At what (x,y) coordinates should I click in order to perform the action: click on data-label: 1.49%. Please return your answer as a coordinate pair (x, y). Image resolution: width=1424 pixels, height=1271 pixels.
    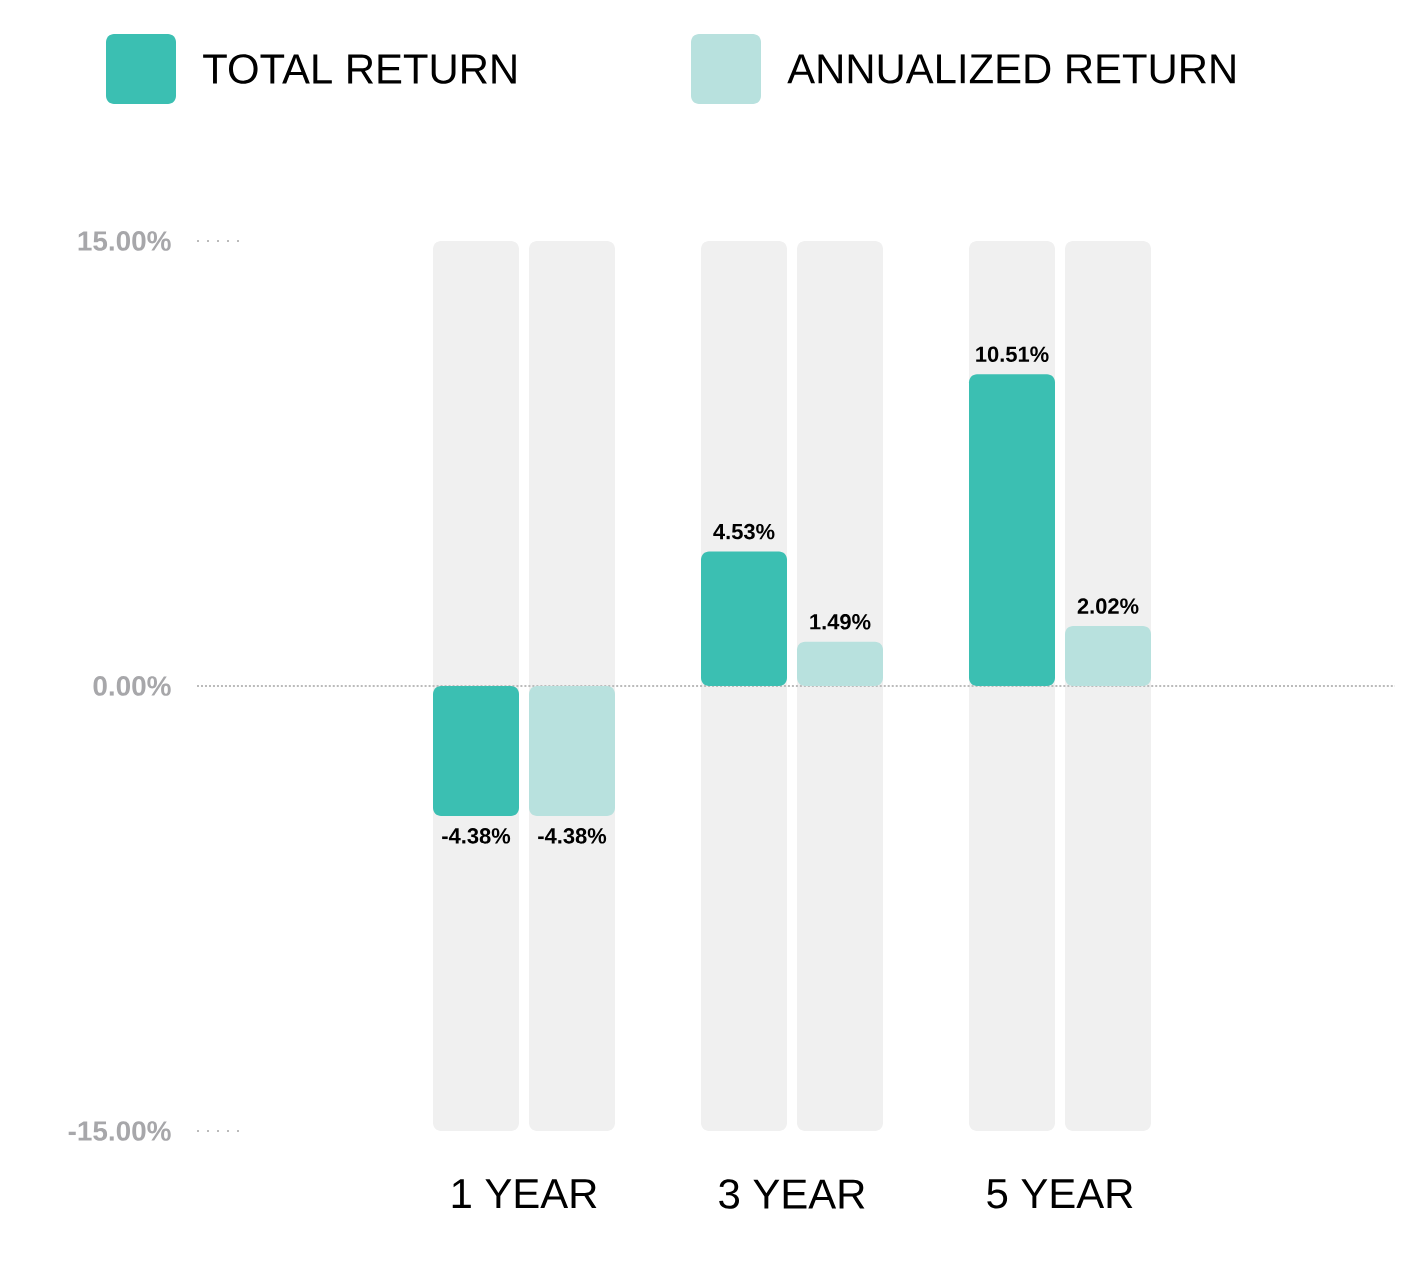
    Looking at the image, I should click on (840, 622).